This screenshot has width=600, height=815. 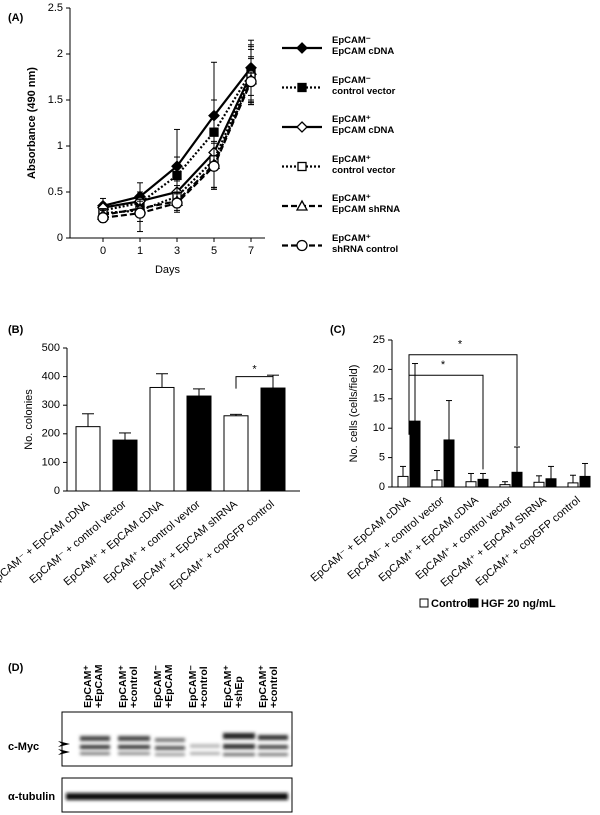 I want to click on x-tick-label: 1, so click(x=140, y=251).